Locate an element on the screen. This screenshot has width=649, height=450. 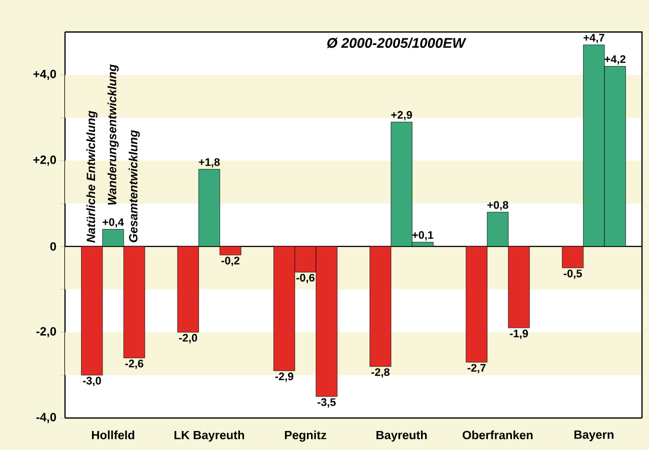
data-label: -2,8 is located at coordinates (380, 373).